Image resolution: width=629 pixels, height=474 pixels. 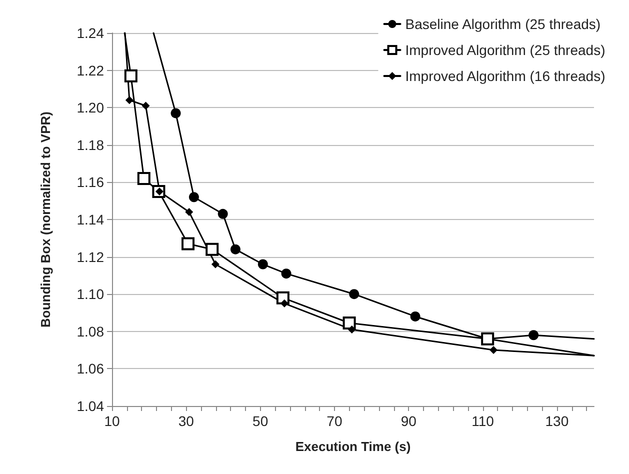 I want to click on y-tick-label: 1.06, so click(x=90, y=368).